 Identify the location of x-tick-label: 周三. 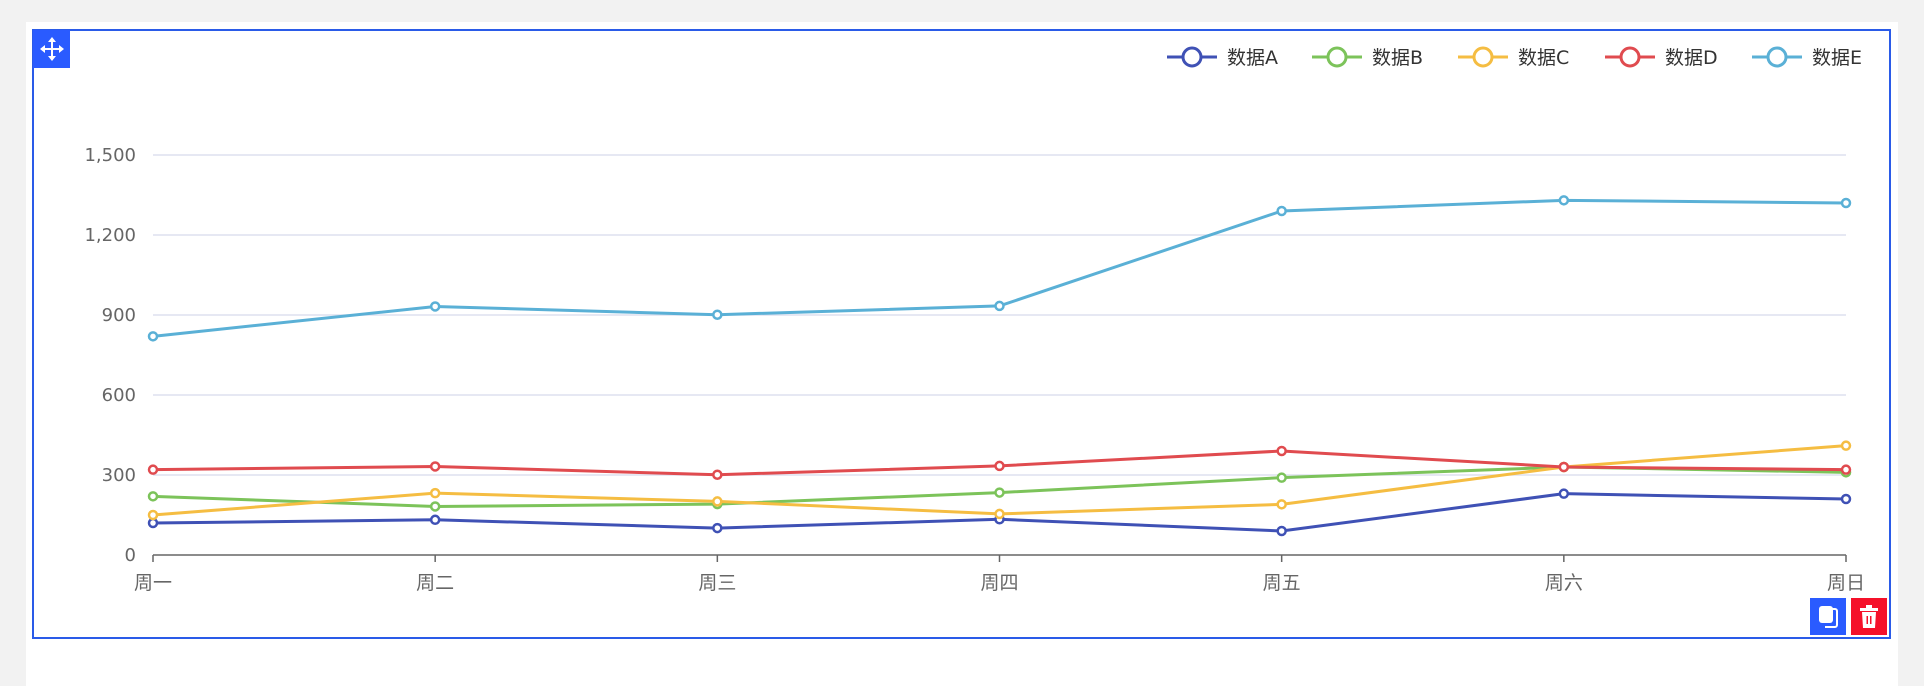
(717, 583).